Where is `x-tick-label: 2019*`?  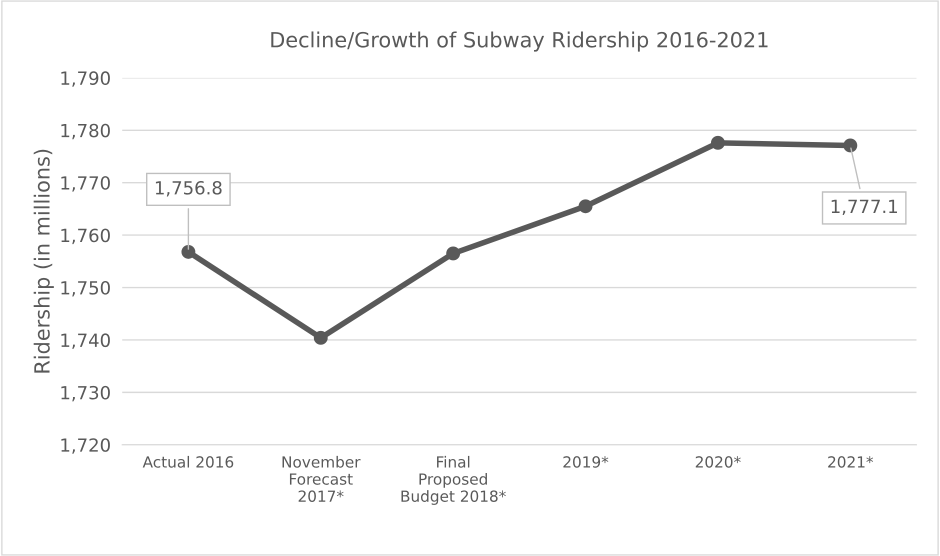 x-tick-label: 2019* is located at coordinates (585, 462).